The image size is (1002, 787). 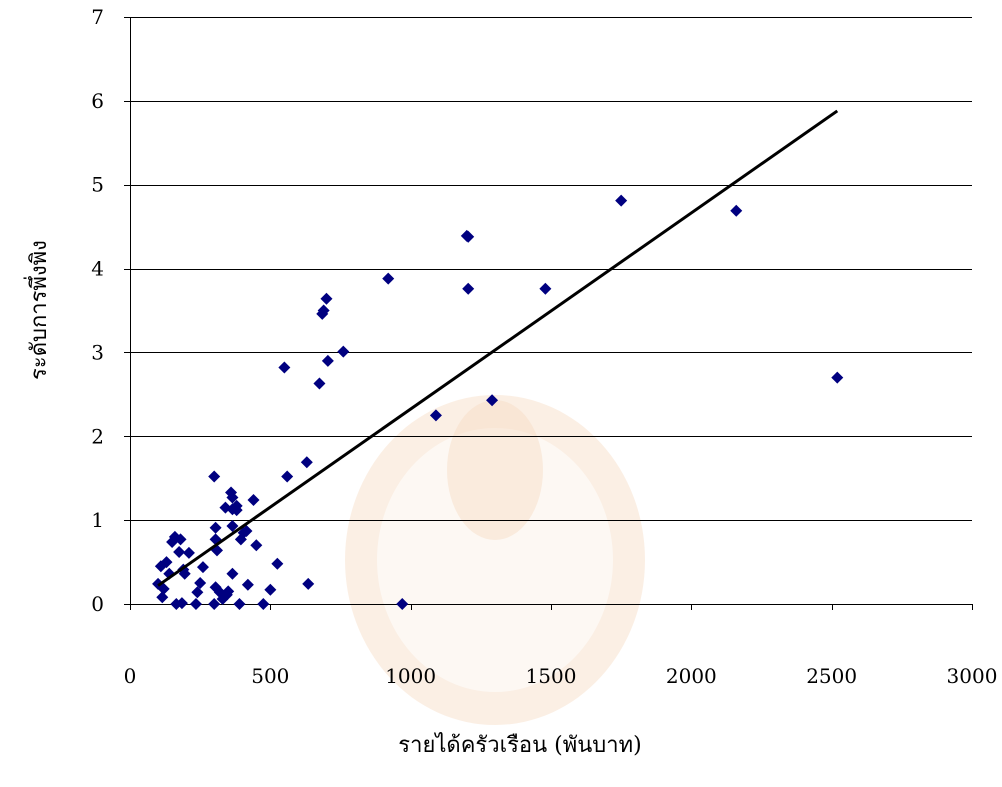 What do you see at coordinates (972, 676) in the screenshot?
I see `x-tick-label: 3000` at bounding box center [972, 676].